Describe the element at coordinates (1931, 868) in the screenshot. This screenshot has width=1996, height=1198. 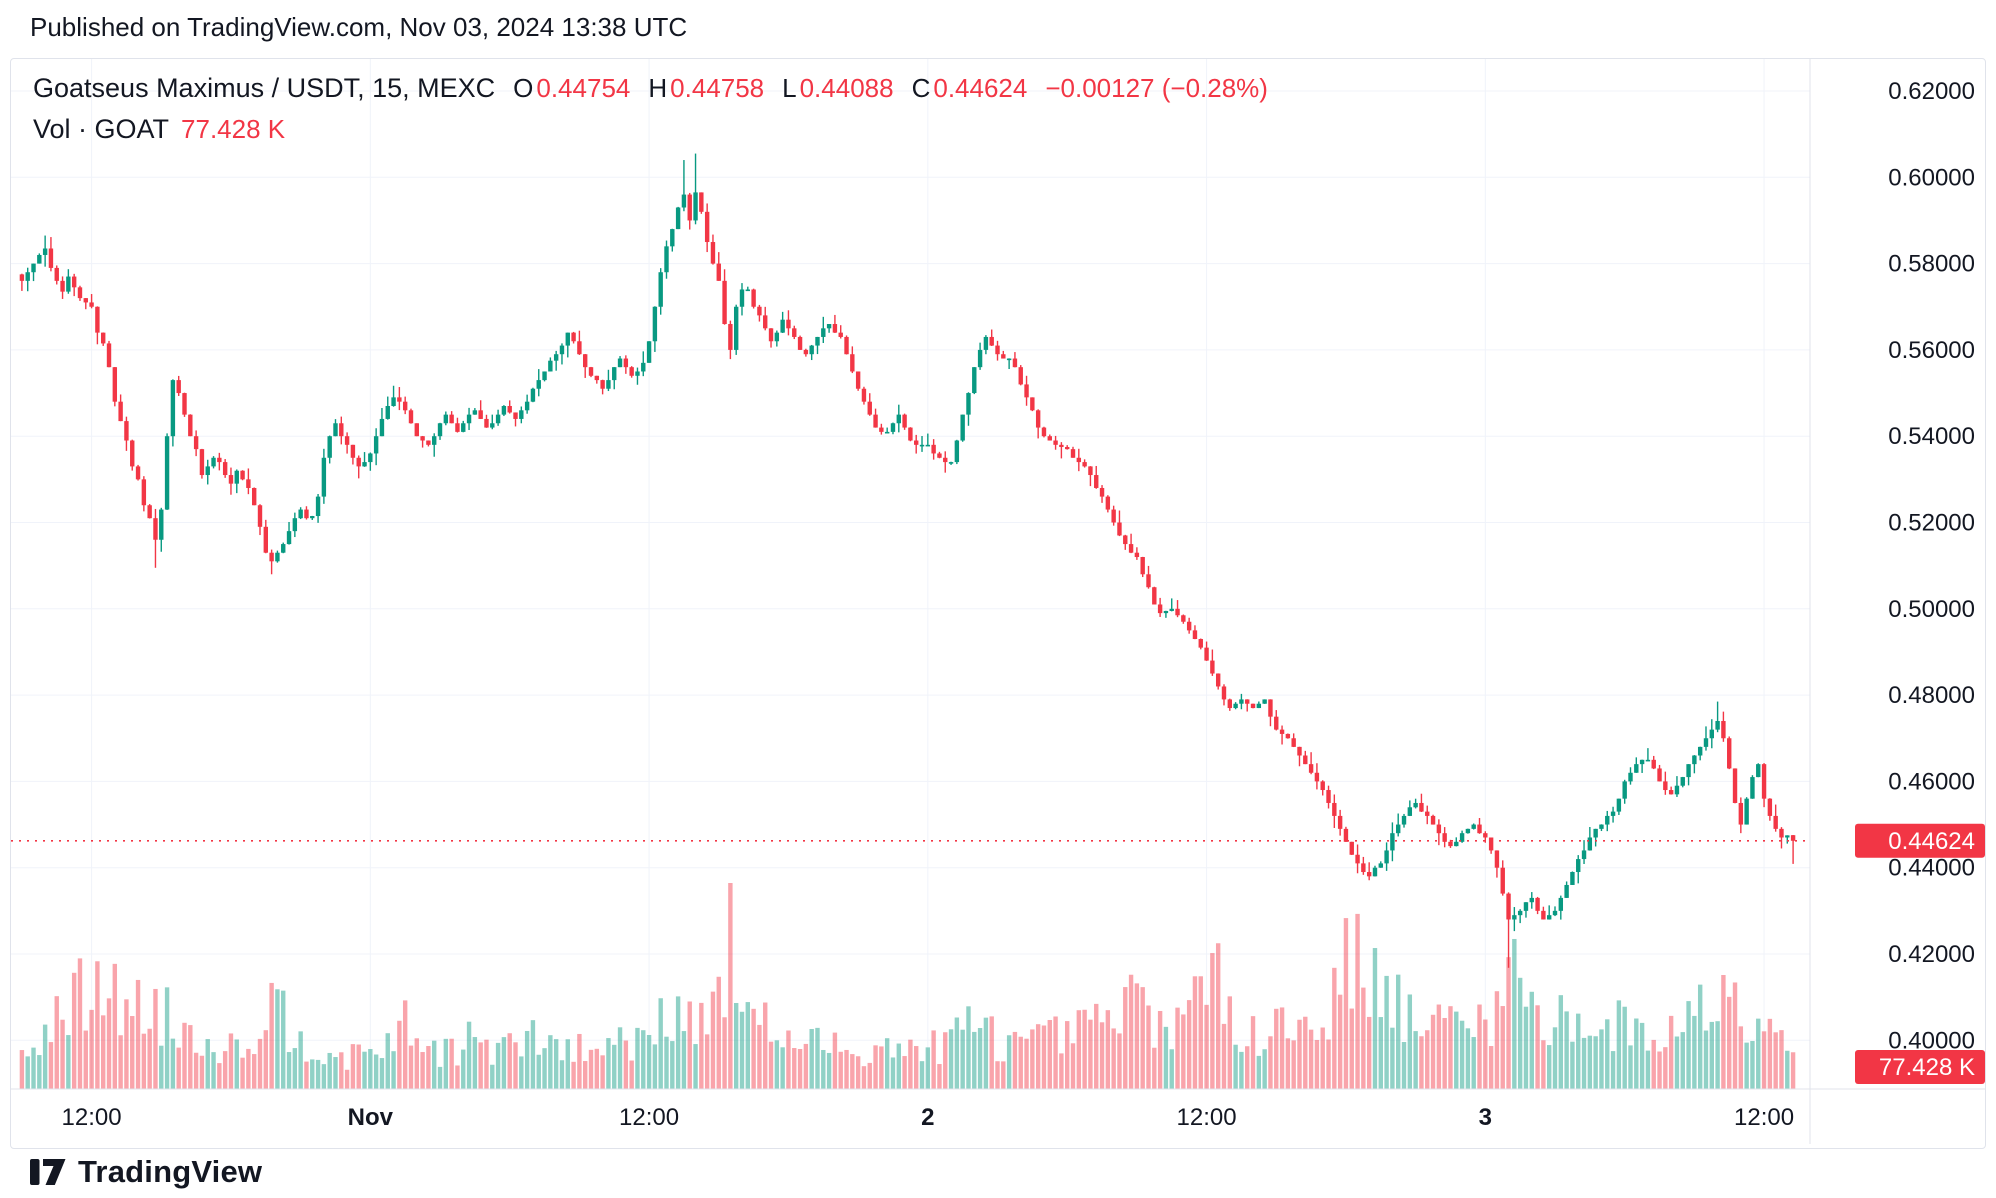
I see `svg-text: 0.44000` at that location.